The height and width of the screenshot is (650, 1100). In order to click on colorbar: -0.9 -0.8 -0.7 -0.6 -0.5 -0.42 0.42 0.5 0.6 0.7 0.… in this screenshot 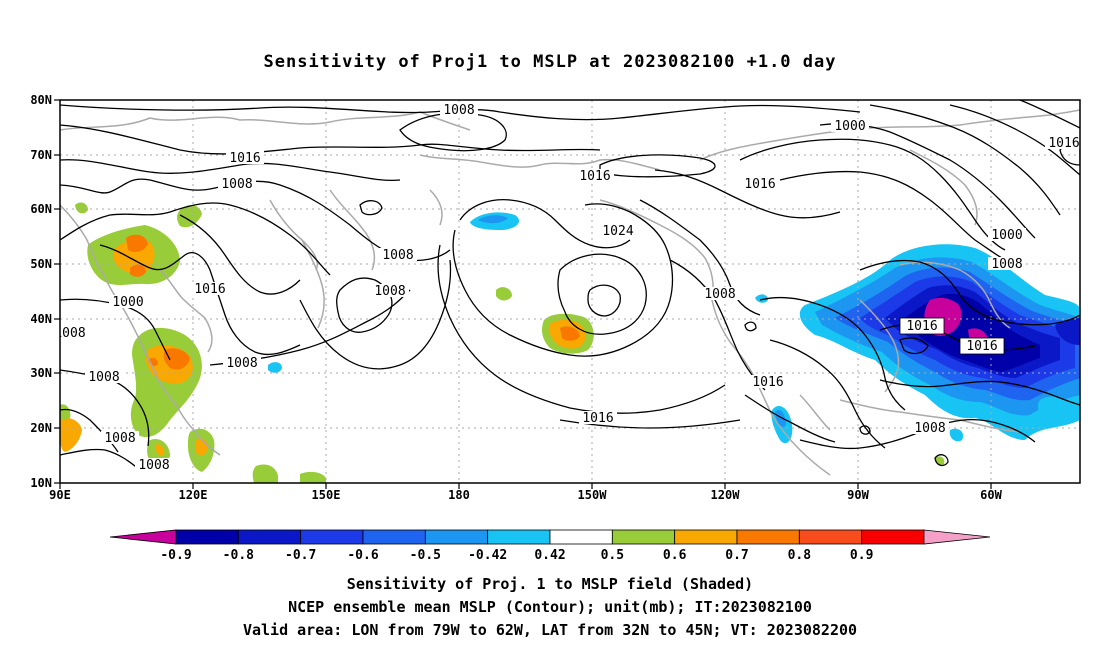, I will do `click(550, 546)`.